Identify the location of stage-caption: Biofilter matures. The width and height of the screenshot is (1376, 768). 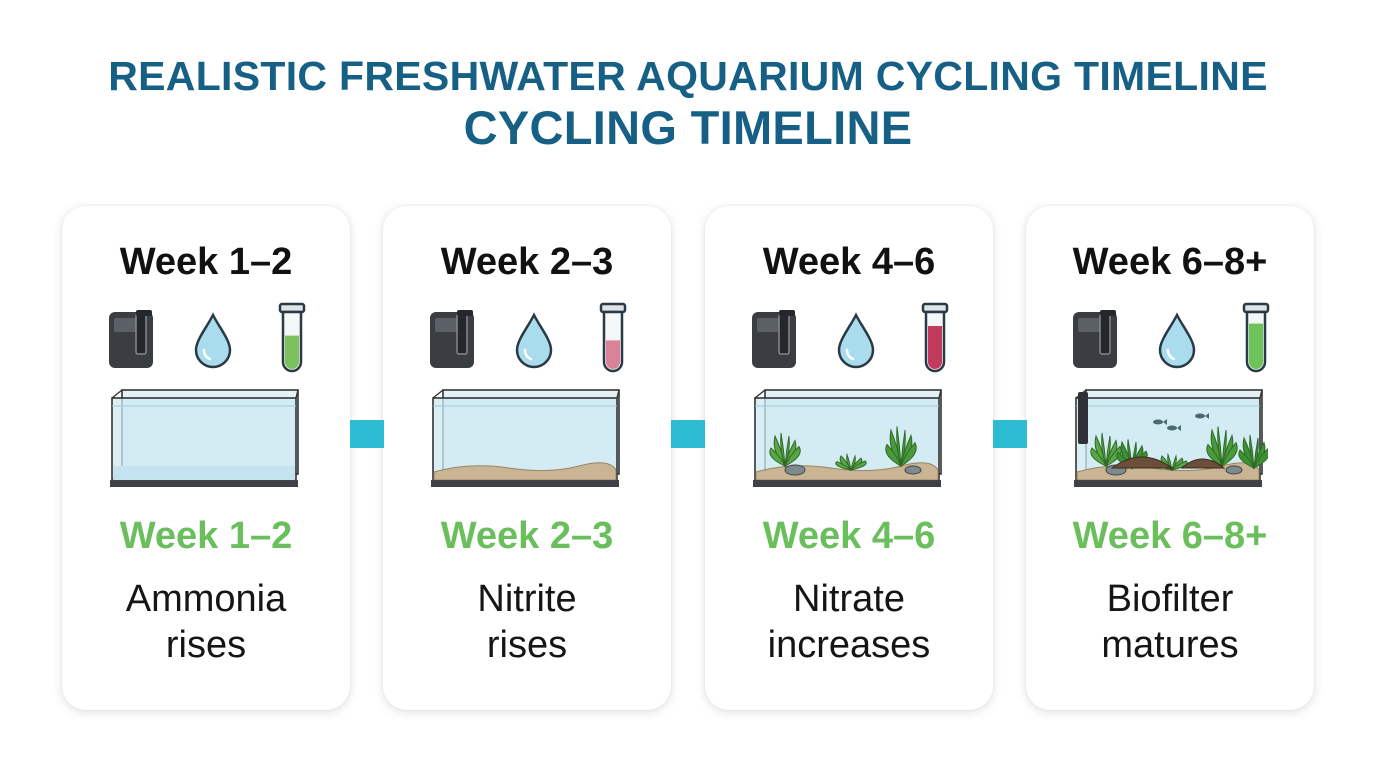
(1170, 622).